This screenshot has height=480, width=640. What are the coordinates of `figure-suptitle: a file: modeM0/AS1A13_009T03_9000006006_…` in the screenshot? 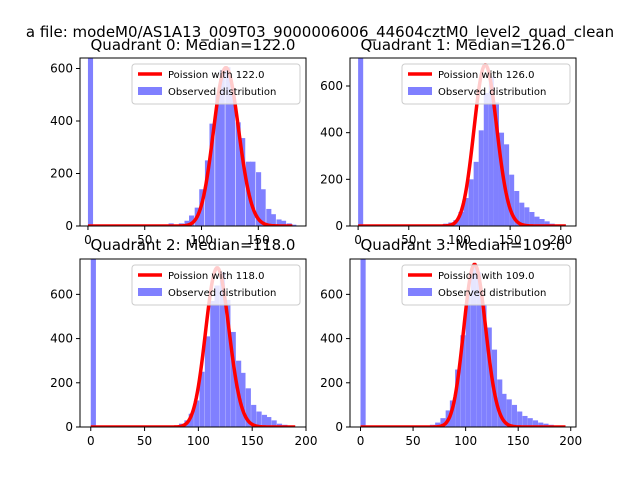 It's located at (320, 32).